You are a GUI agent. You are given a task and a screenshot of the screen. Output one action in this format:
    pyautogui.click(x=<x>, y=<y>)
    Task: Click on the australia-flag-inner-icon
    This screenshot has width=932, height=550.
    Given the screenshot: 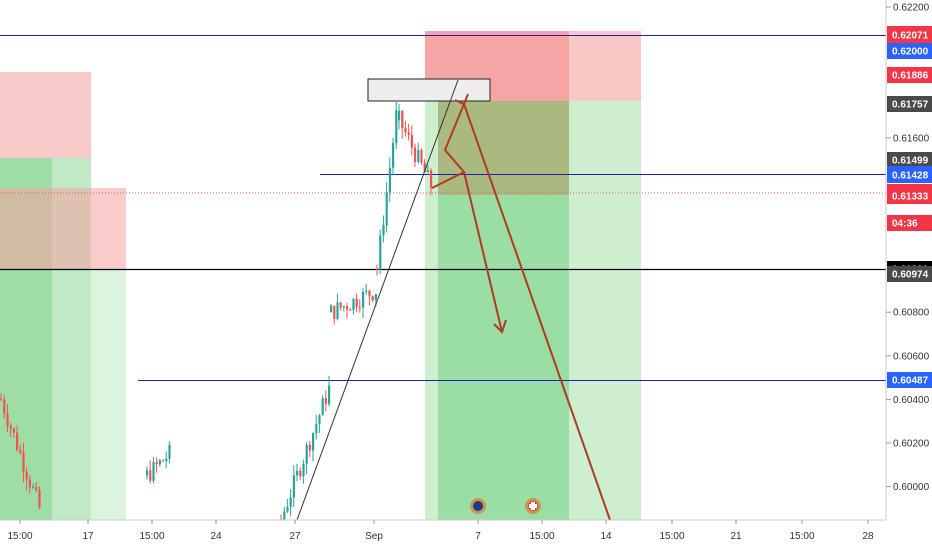 What is the action you would take?
    pyautogui.click(x=478, y=506)
    